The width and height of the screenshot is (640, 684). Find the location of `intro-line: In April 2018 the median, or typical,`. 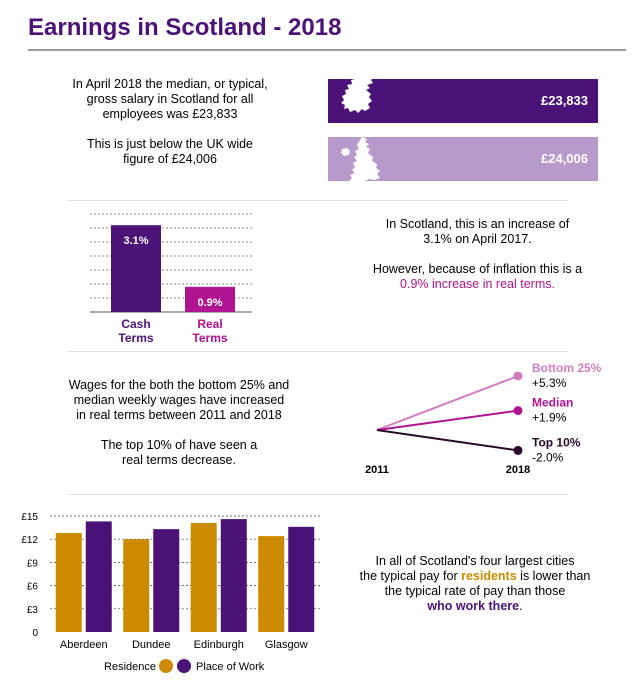

intro-line: In April 2018 the median, or typical, is located at coordinates (170, 84).